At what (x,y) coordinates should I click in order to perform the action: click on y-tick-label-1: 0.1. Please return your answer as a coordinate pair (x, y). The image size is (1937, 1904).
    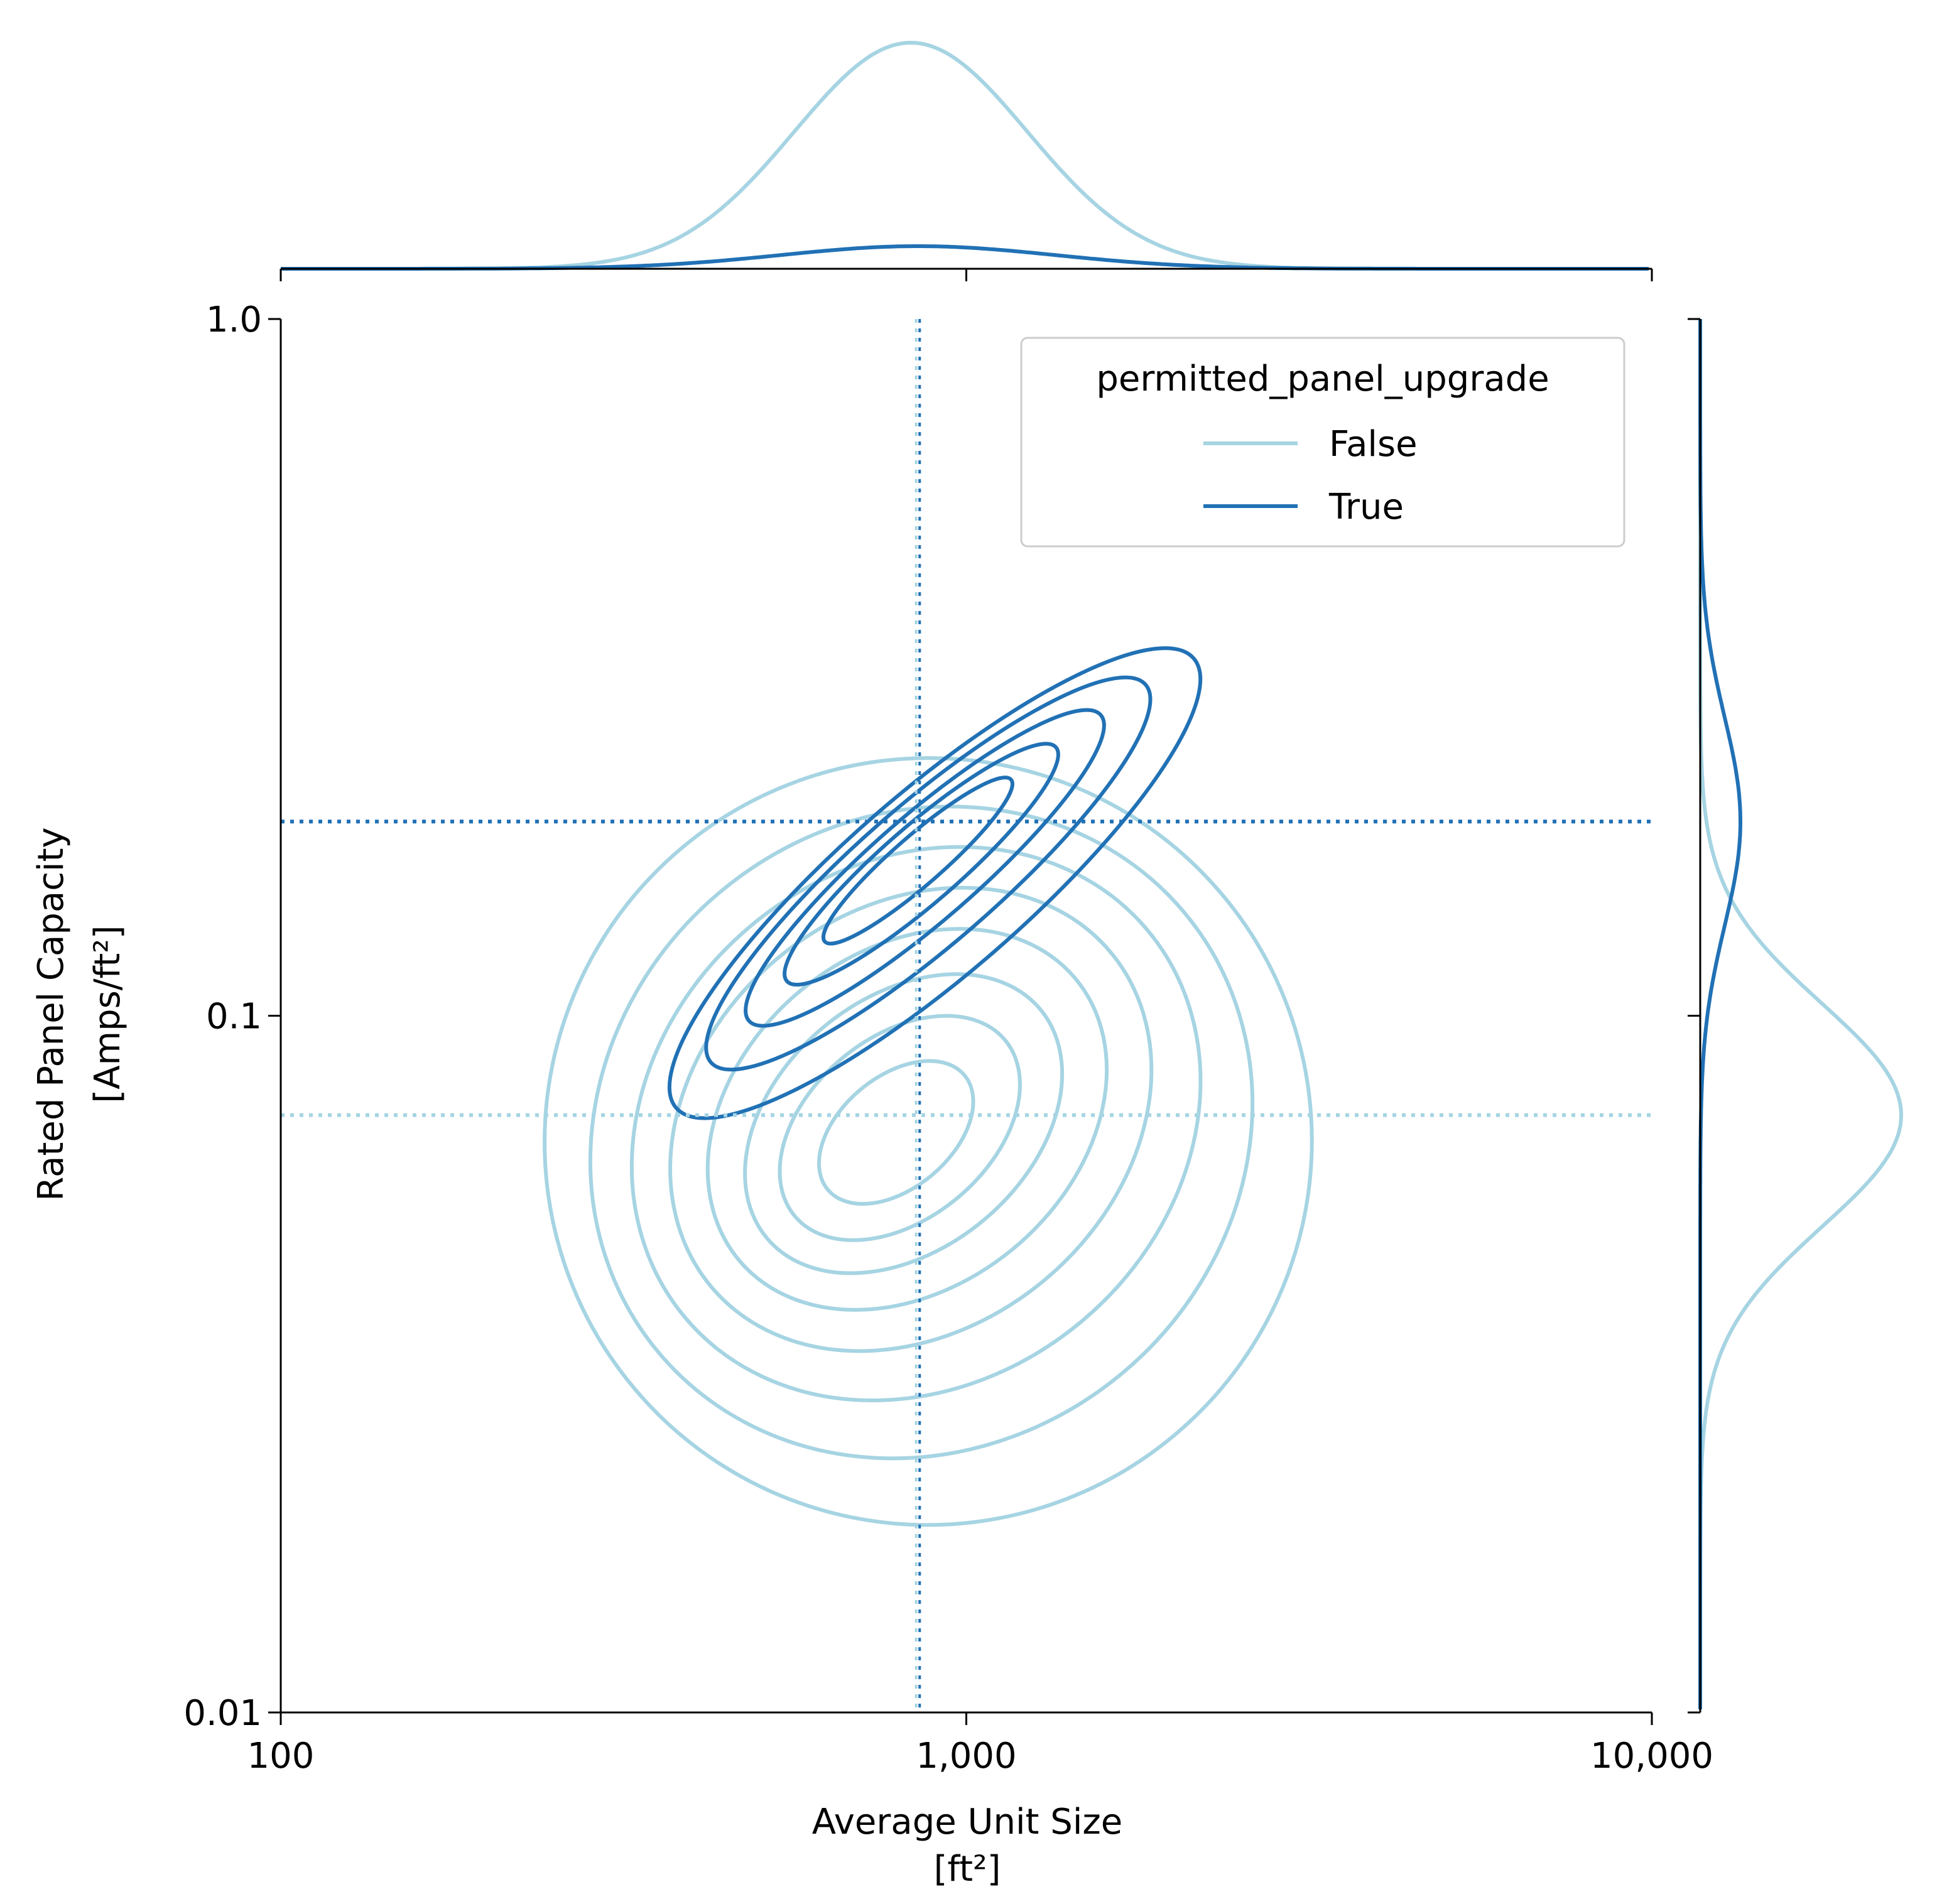
    Looking at the image, I should click on (234, 1017).